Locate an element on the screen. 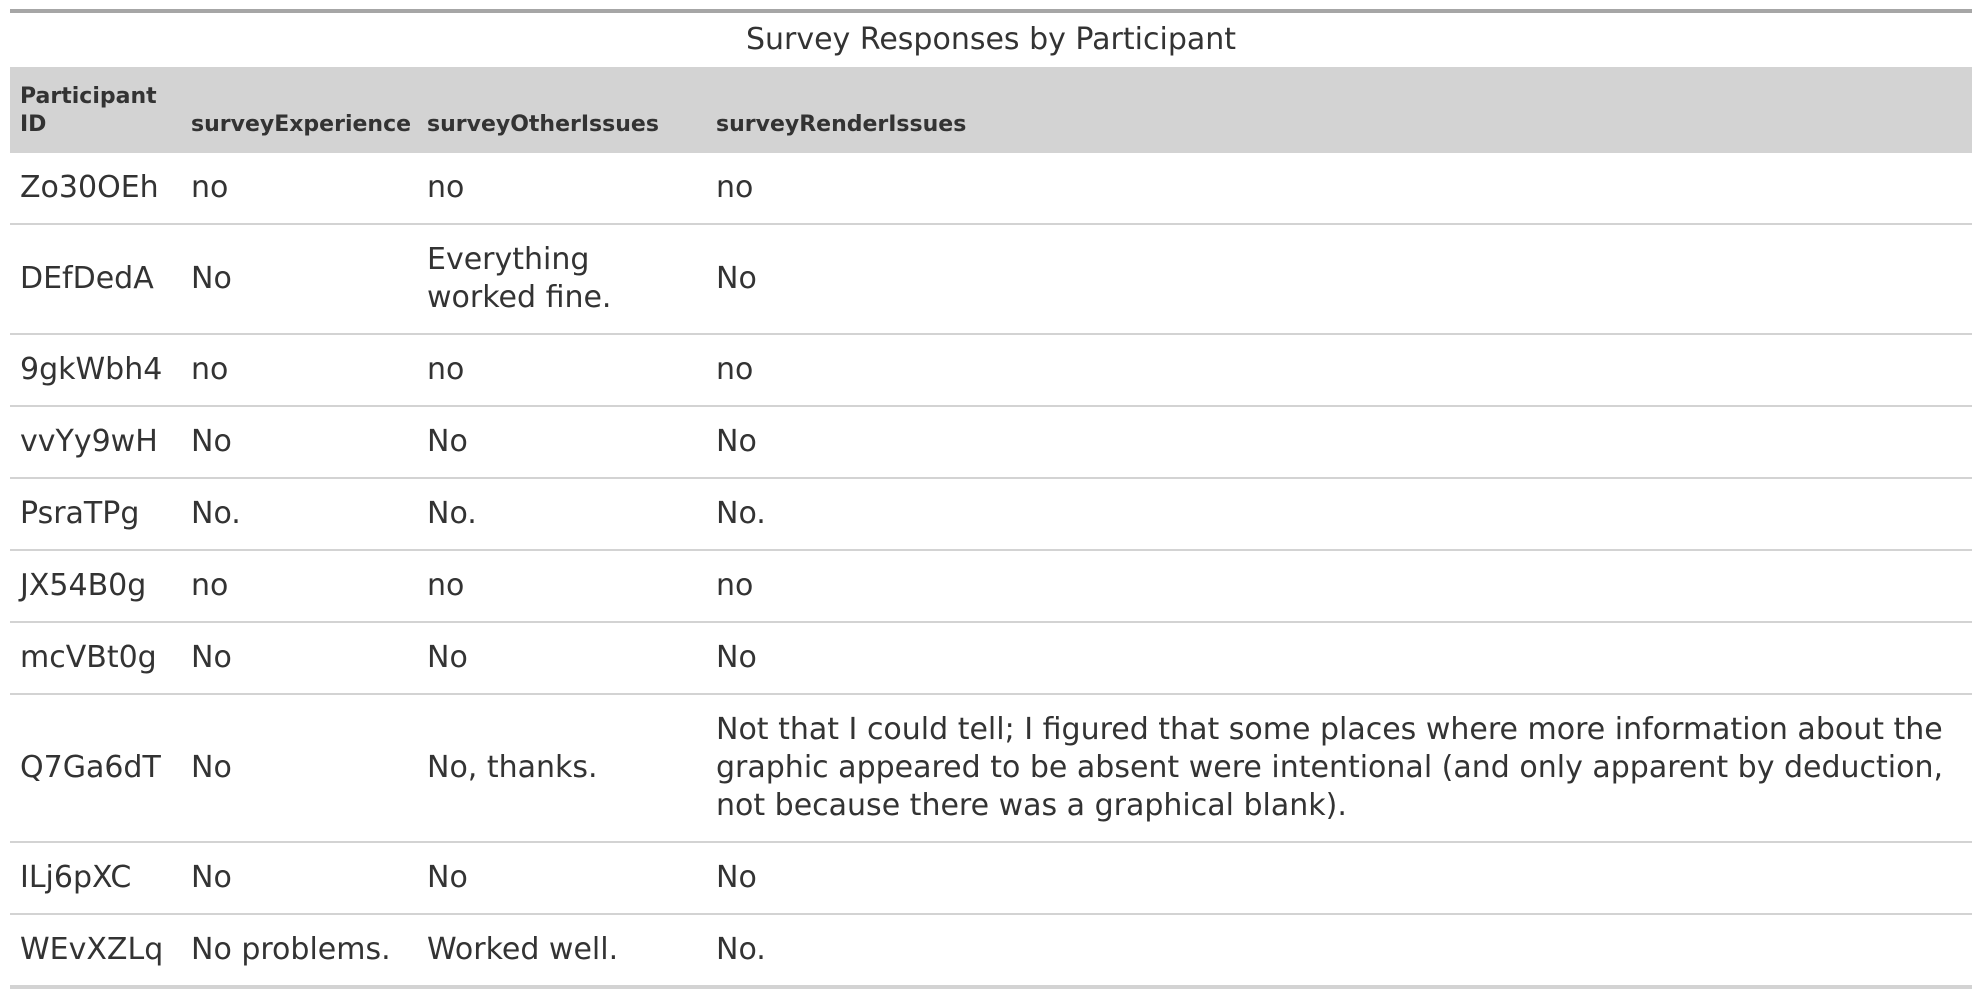 The image size is (1972, 996). survey-other-issues-cell: Worked well. is located at coordinates (561, 951).